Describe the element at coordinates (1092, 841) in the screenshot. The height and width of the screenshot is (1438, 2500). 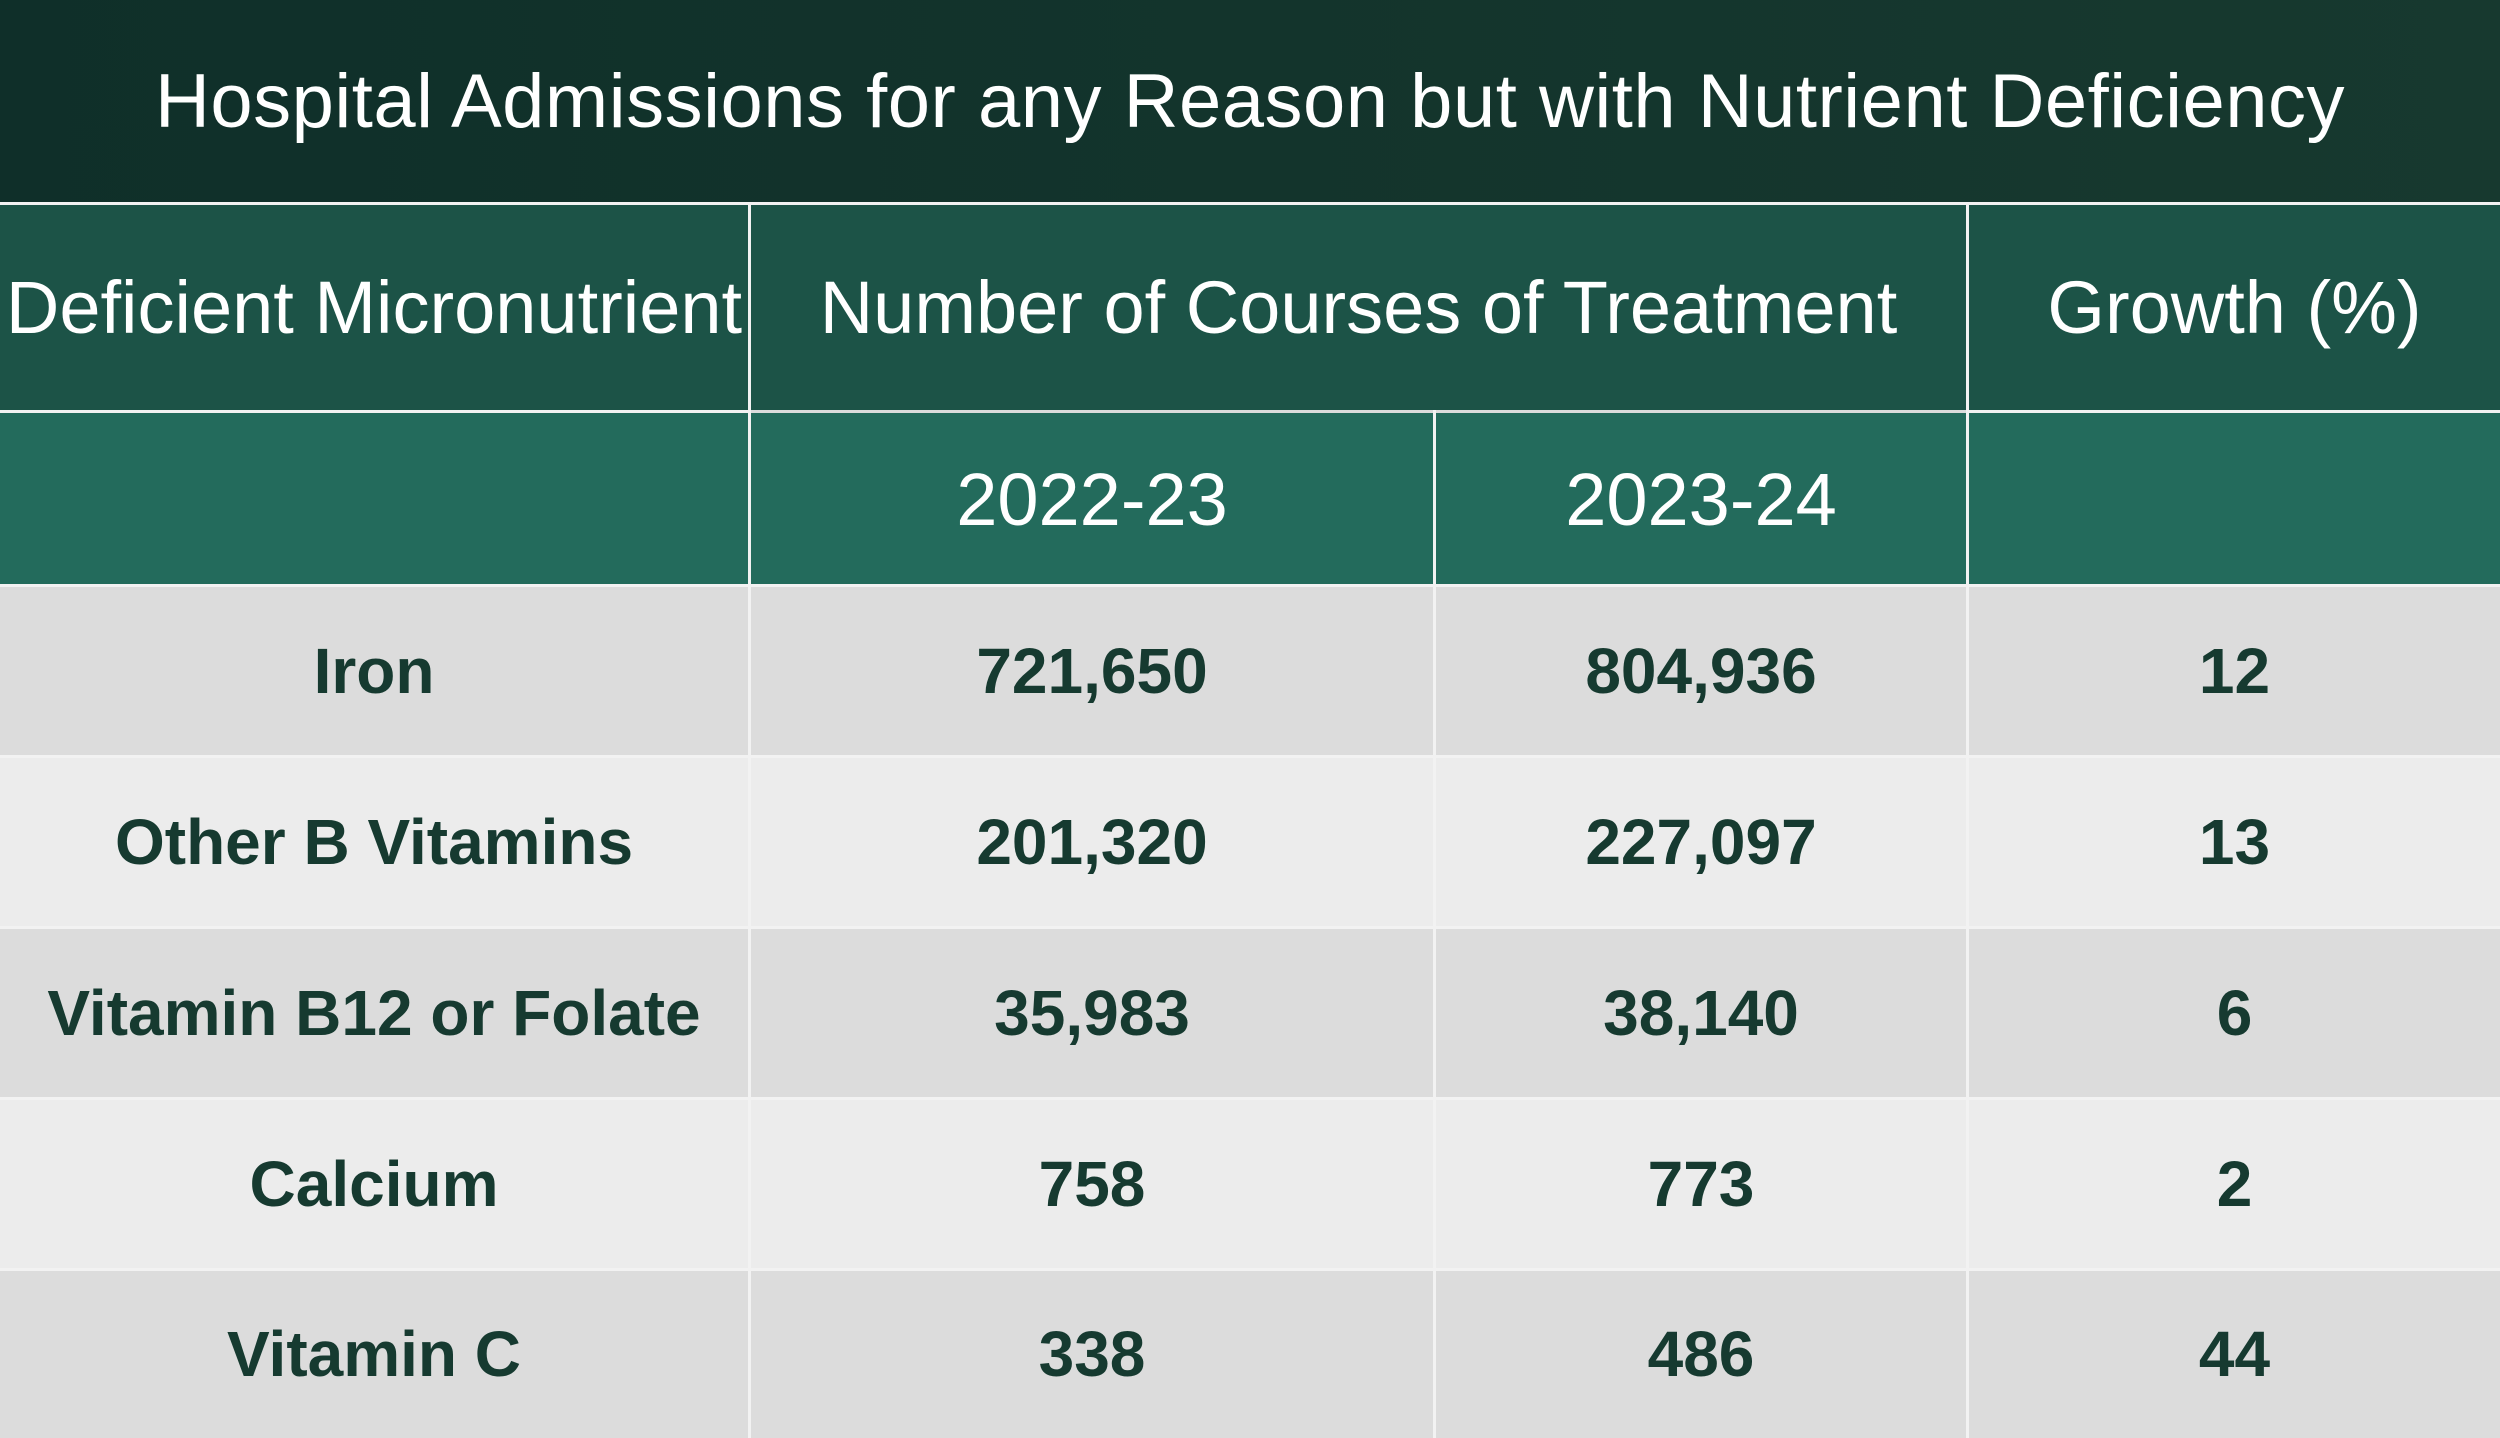
I see `cell-2022-23: 201,320` at that location.